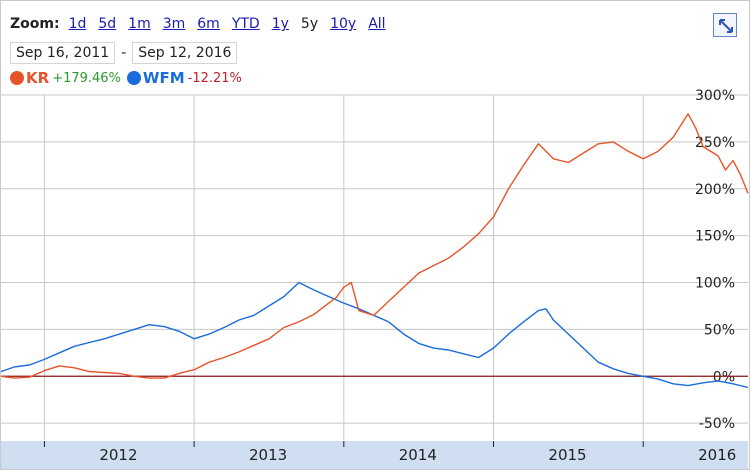 The image size is (750, 470). Describe the element at coordinates (715, 96) in the screenshot. I see `y-tick-label: 300%` at that location.